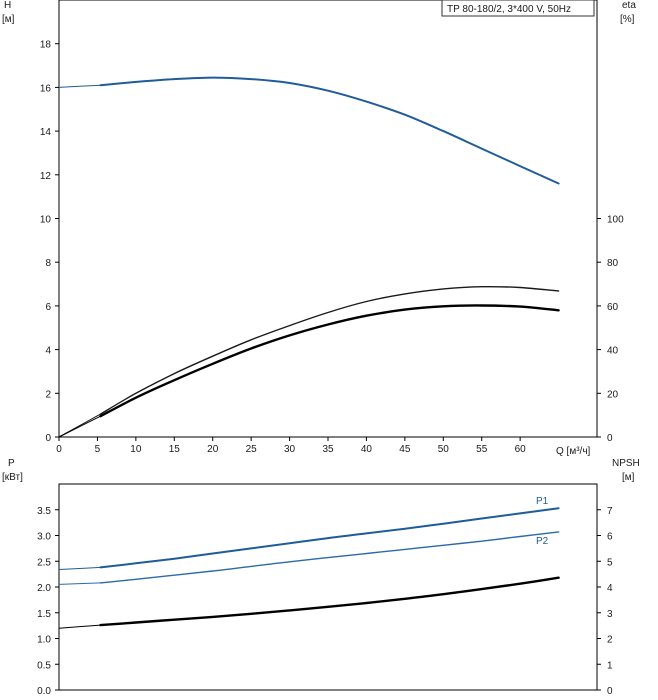 This screenshot has width=658, height=700. I want to click on series-label-p2: P2, so click(542, 541).